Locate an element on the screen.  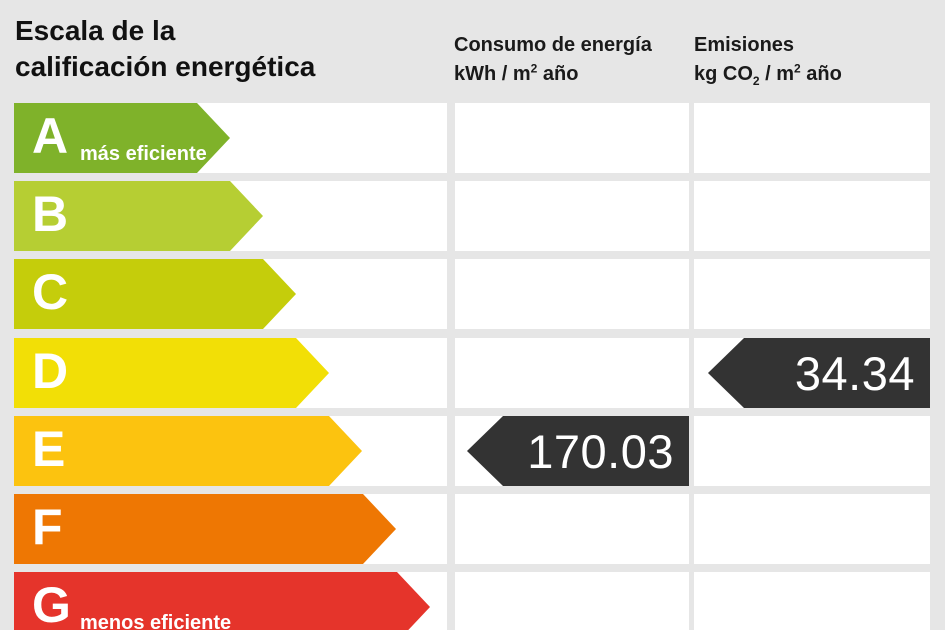
rating-arrow-f: F is located at coordinates (205, 529).